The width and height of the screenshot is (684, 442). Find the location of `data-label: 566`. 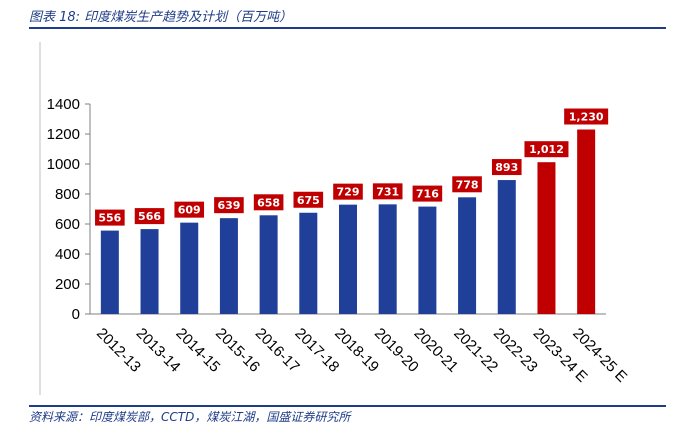

data-label: 566 is located at coordinates (149, 216).